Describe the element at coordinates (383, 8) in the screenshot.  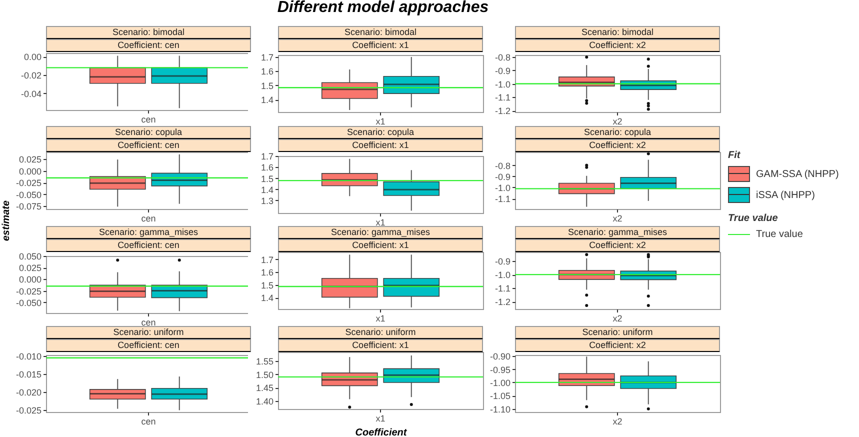
I see `text: Different model approaches` at that location.